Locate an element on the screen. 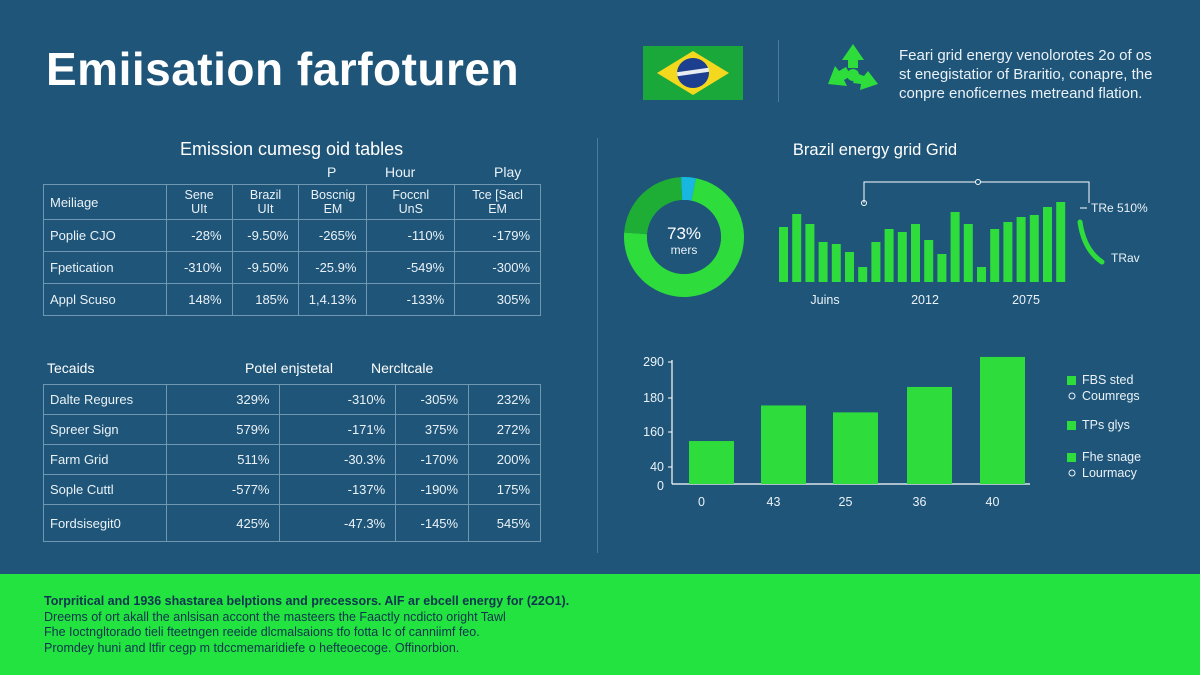  legend-label: TPs glys is located at coordinates (1106, 425).